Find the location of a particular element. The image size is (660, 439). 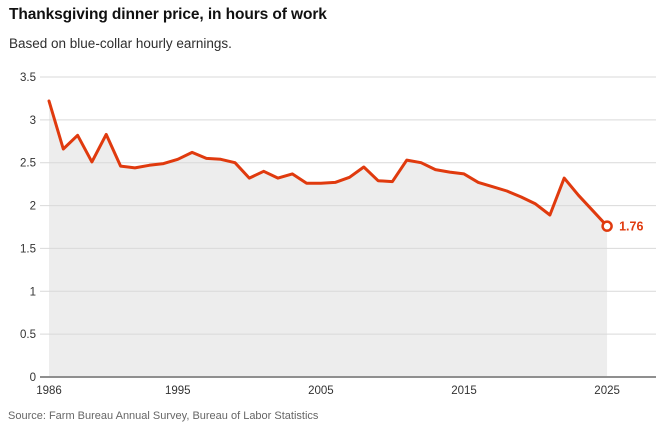

chart-subtitle: Based on blue-collar hourly earnings. is located at coordinates (120, 43).